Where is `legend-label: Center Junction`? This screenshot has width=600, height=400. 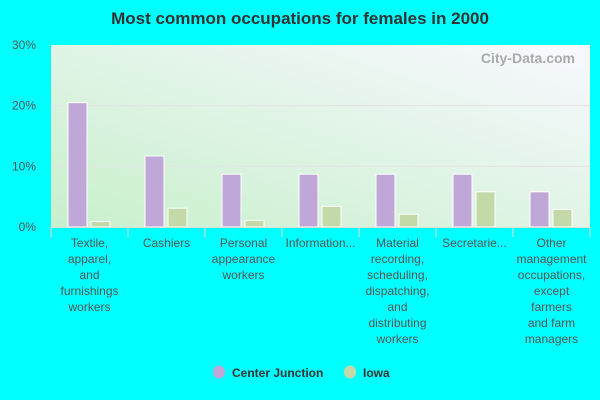
legend-label: Center Junction is located at coordinates (277, 373).